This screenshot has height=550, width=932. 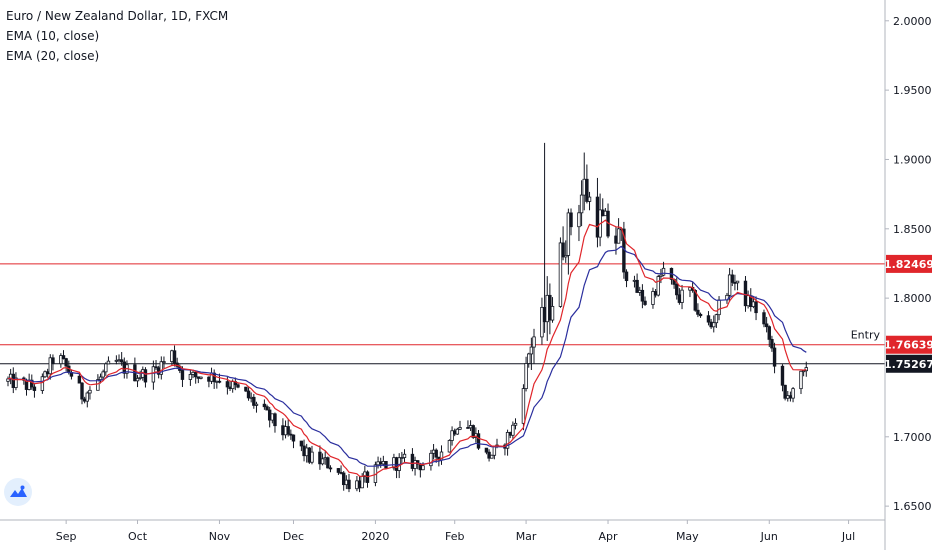 What do you see at coordinates (293, 536) in the screenshot?
I see `x-tick-label: Dec` at bounding box center [293, 536].